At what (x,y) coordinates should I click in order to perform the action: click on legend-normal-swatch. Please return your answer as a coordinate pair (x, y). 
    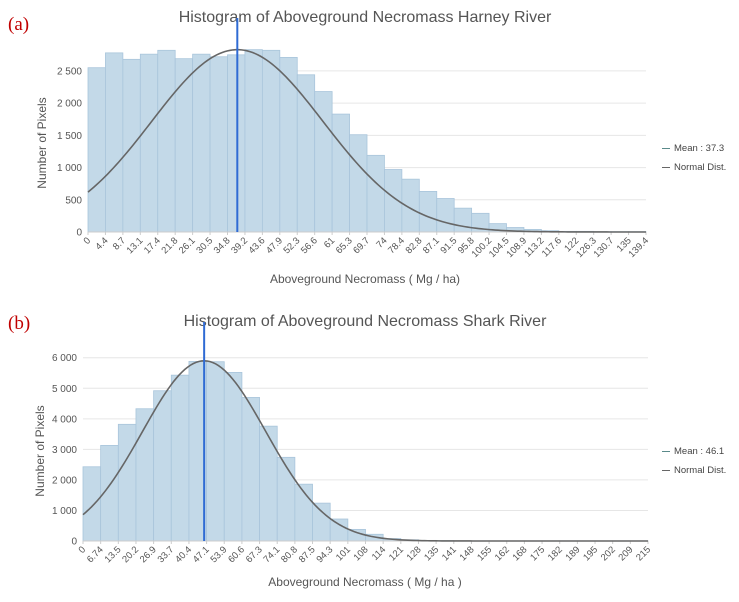
    Looking at the image, I should click on (666, 167).